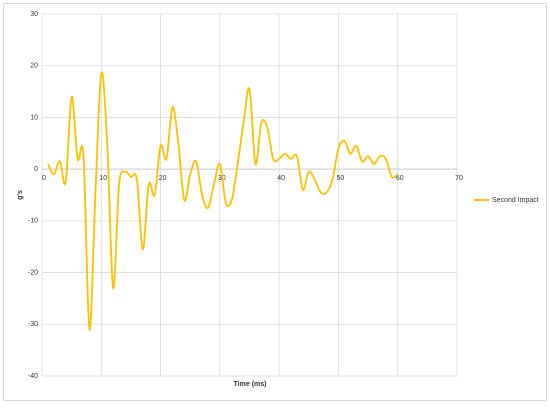  Describe the element at coordinates (34, 14) in the screenshot. I see `y-tick-label: 30` at that location.